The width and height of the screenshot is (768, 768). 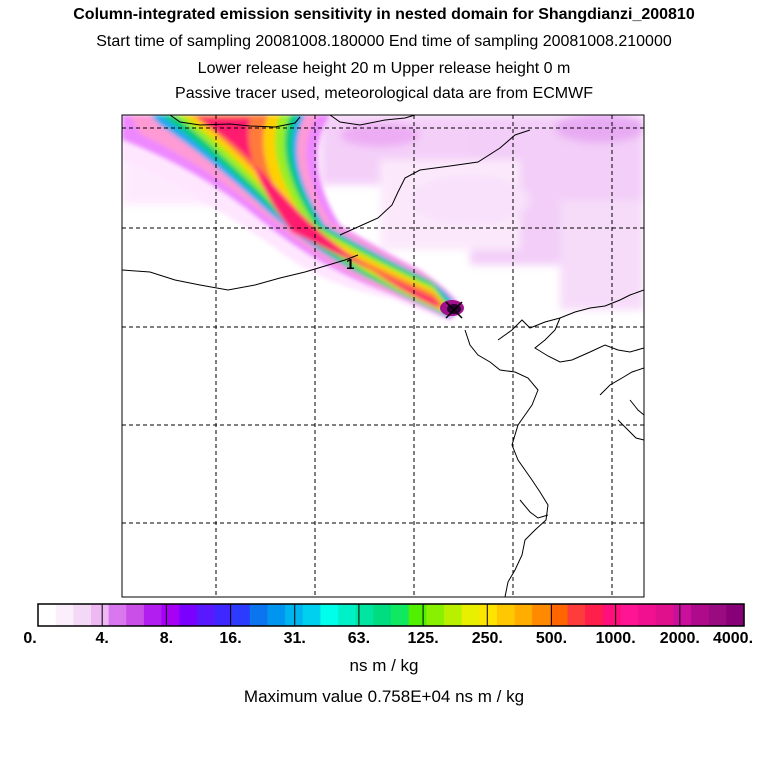 I want to click on colorbar-tick-label: 125., so click(x=423, y=638).